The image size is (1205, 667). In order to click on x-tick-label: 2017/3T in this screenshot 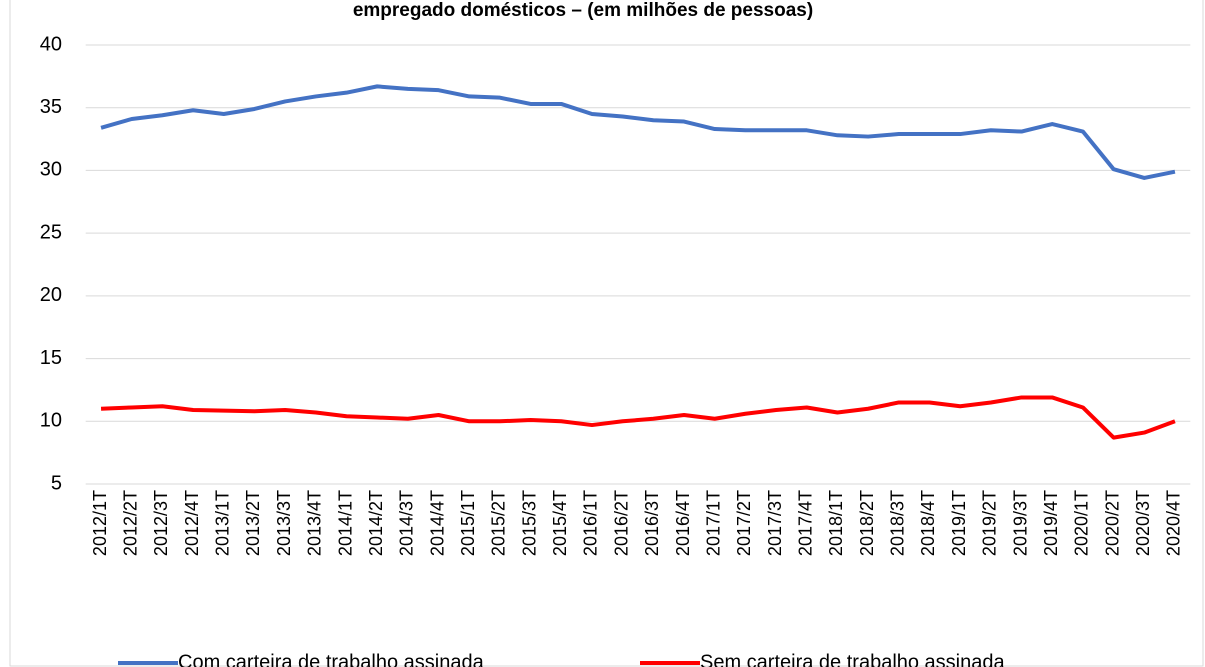, I will do `click(775, 523)`.